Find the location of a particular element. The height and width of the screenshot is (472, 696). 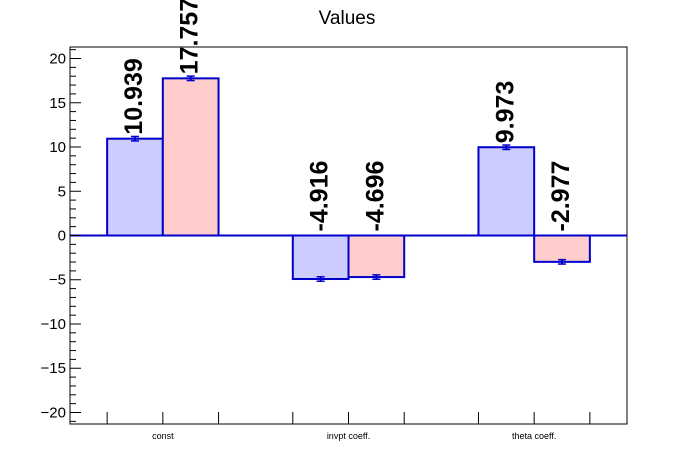

ytick-label-6: 10 is located at coordinates (57, 147).